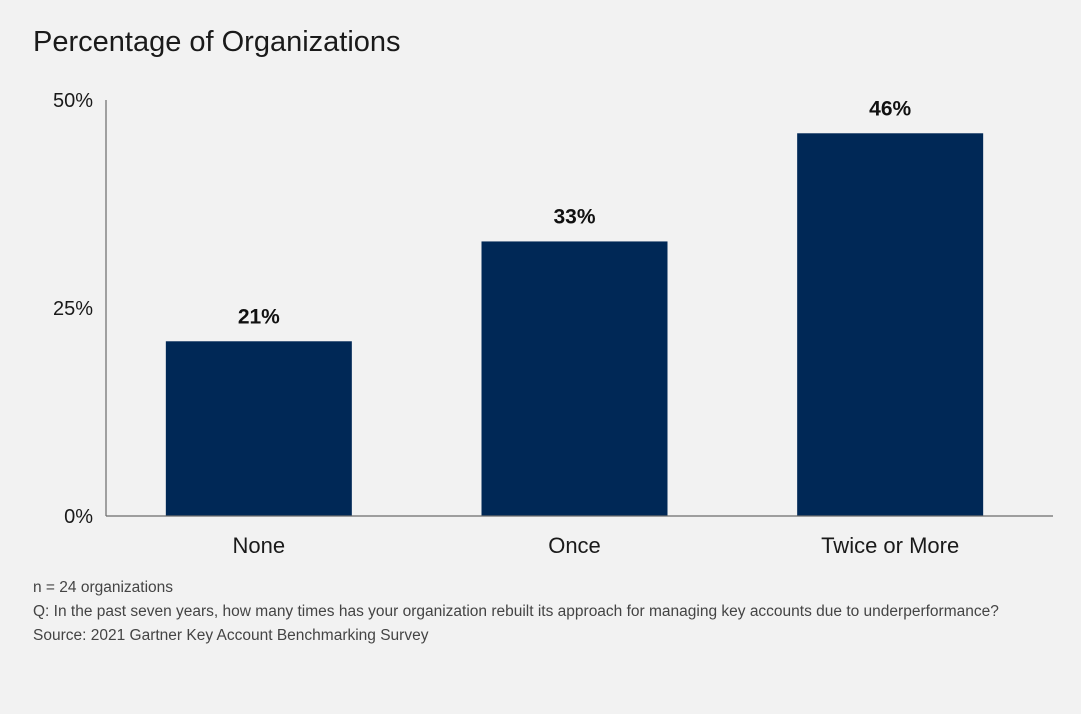 This screenshot has height=714, width=1081. What do you see at coordinates (574, 545) in the screenshot?
I see `category-label: Once` at bounding box center [574, 545].